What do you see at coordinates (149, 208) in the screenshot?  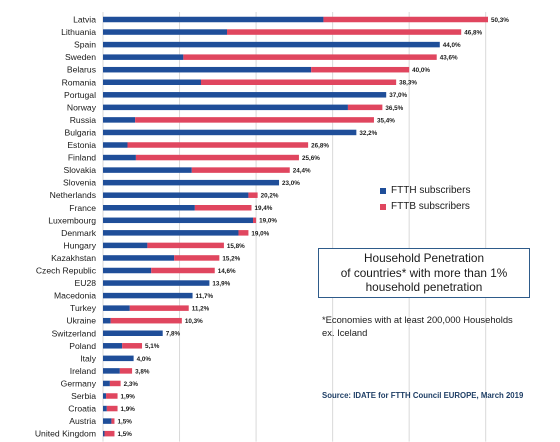 I see `bar-ftth-france` at bounding box center [149, 208].